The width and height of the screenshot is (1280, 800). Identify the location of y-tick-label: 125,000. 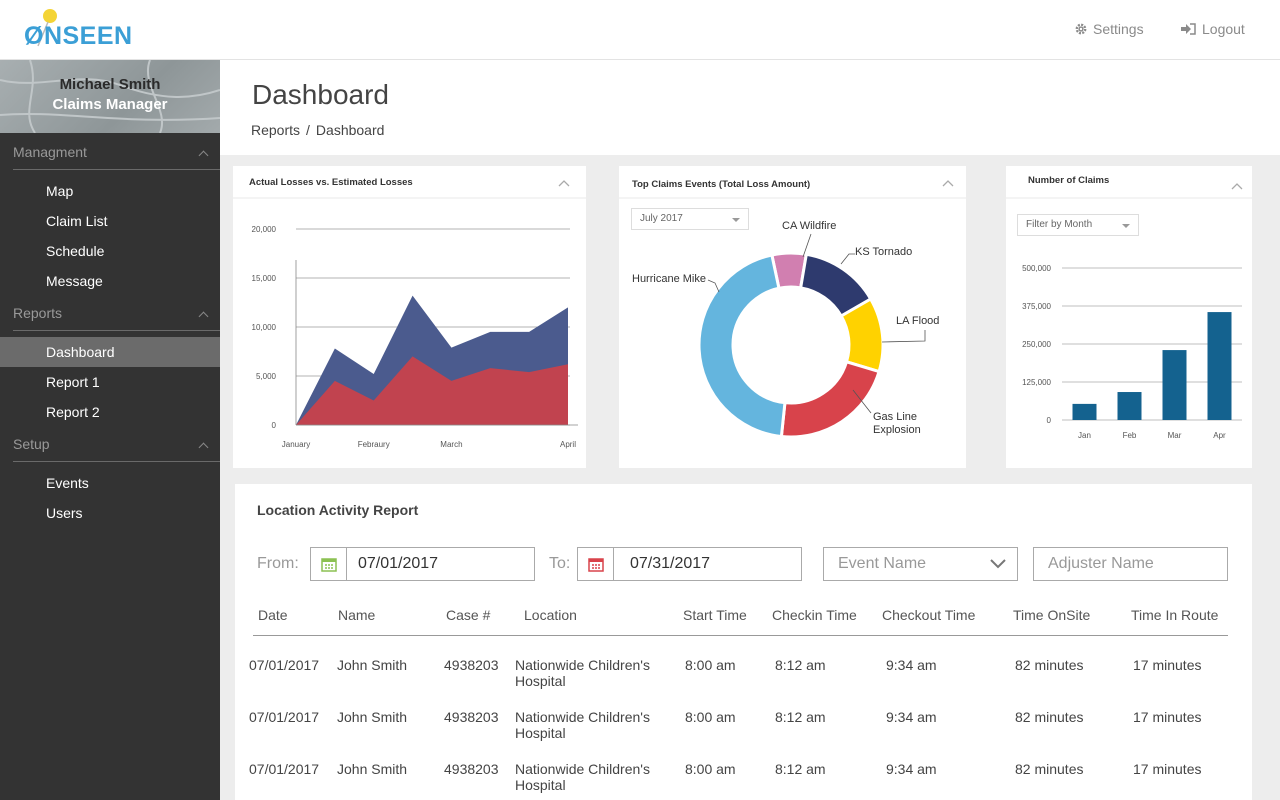
(1036, 382).